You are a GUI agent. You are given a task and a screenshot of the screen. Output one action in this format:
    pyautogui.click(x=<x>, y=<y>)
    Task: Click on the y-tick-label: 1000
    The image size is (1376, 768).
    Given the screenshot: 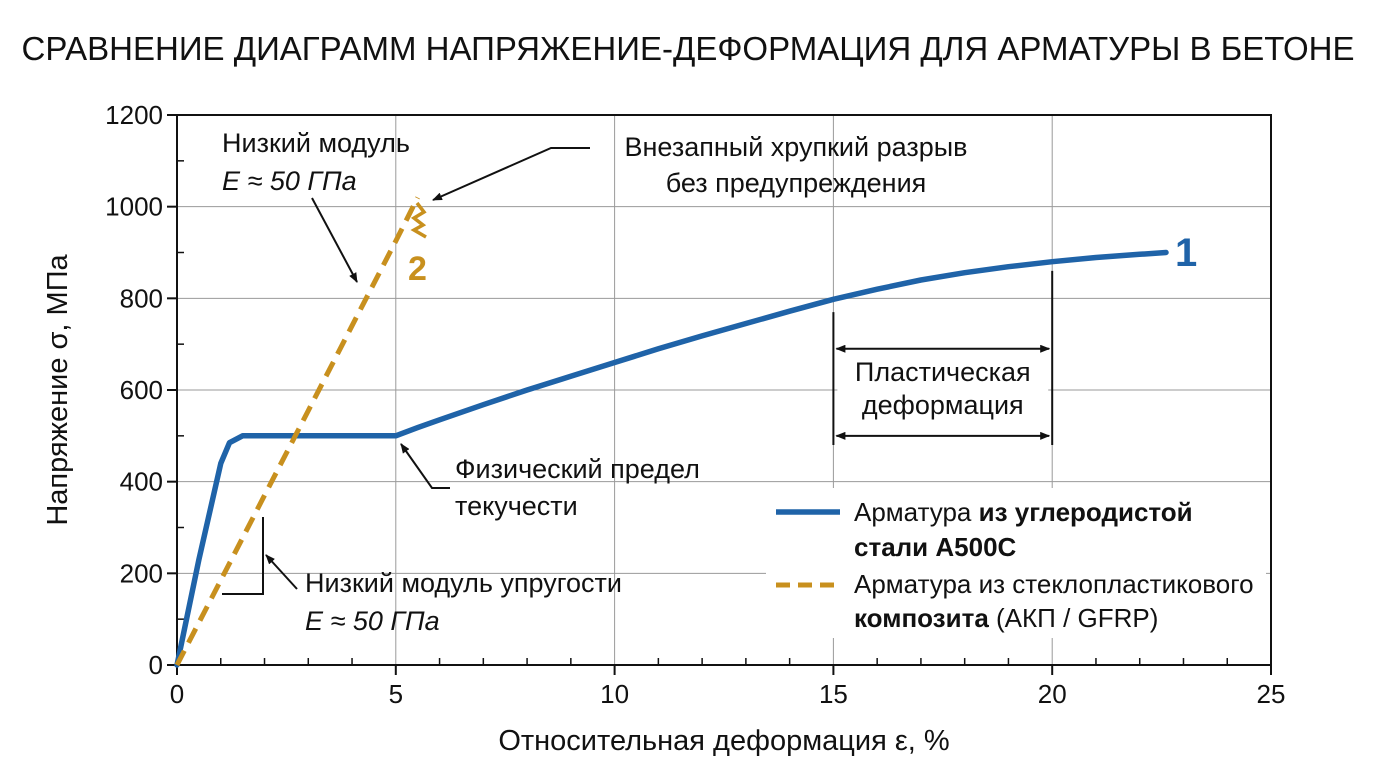 What is the action you would take?
    pyautogui.click(x=134, y=207)
    